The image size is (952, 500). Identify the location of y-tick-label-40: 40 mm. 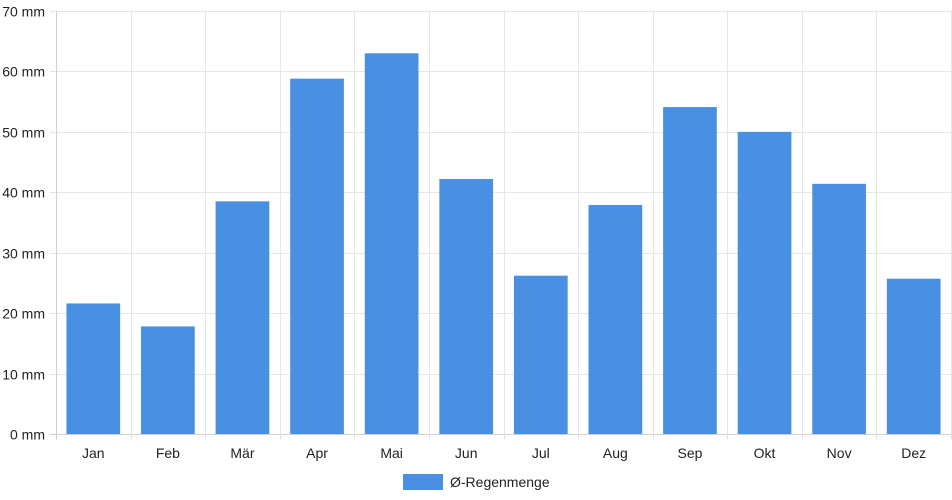
(23, 193).